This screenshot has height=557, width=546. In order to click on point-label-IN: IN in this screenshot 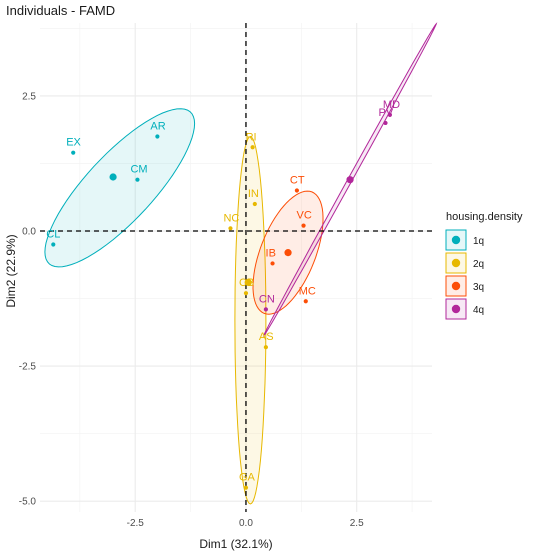, I will do `click(253, 194)`.